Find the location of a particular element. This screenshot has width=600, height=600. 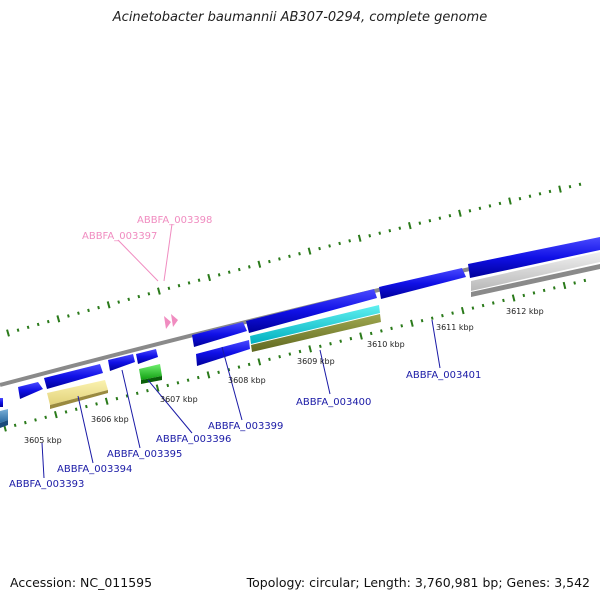

gene-label-ABBFA_003395: ABBFA_003395 is located at coordinates (144, 454).